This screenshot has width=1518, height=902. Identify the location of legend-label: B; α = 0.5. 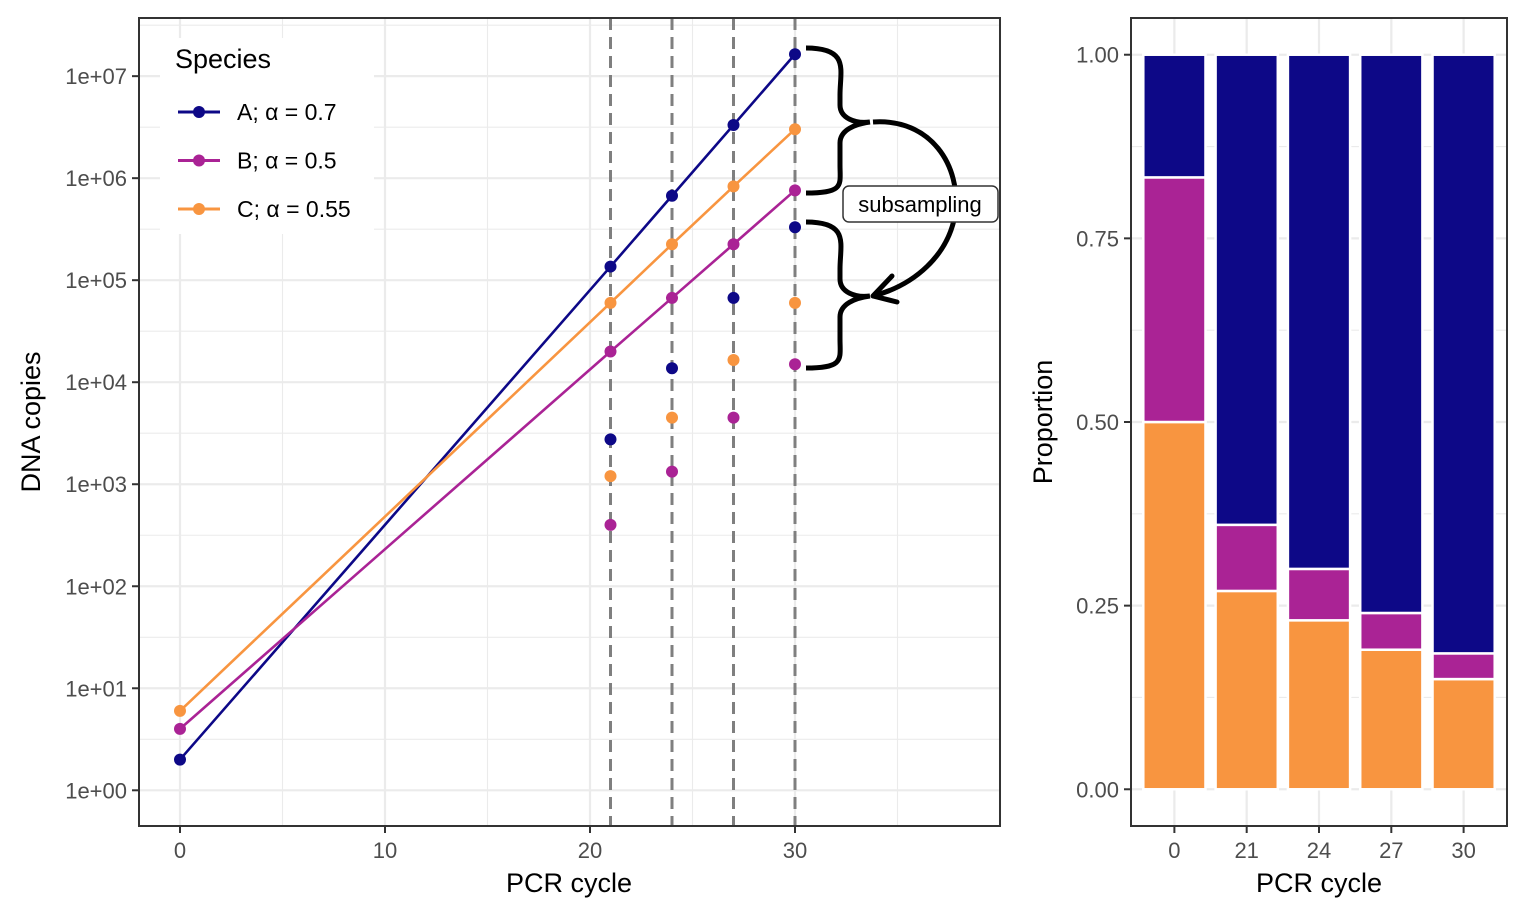
(287, 161).